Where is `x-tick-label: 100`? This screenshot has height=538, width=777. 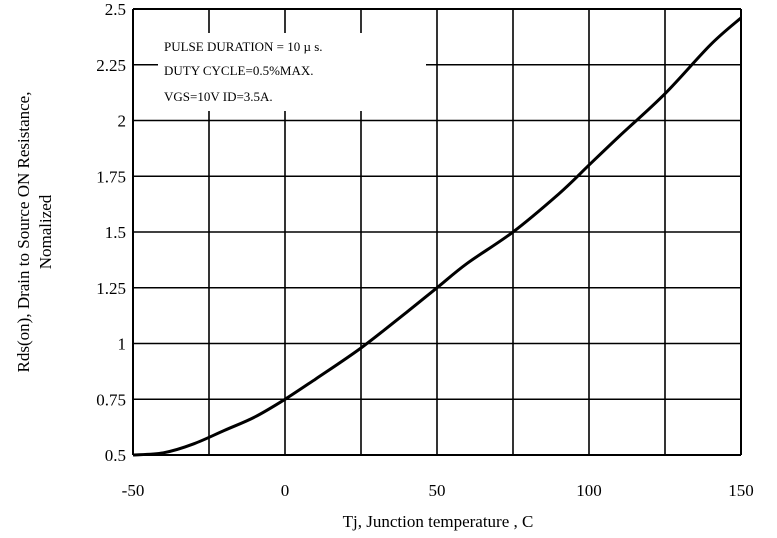 x-tick-label: 100 is located at coordinates (589, 490).